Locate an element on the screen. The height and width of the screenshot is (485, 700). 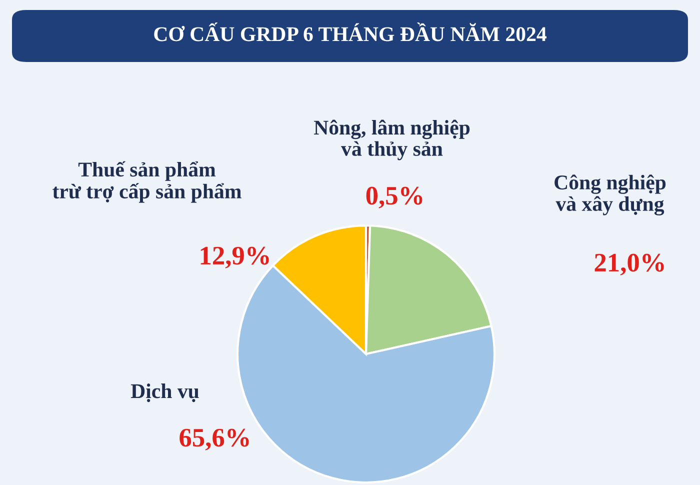
slice-label: Dịch vụ is located at coordinates (164, 393).